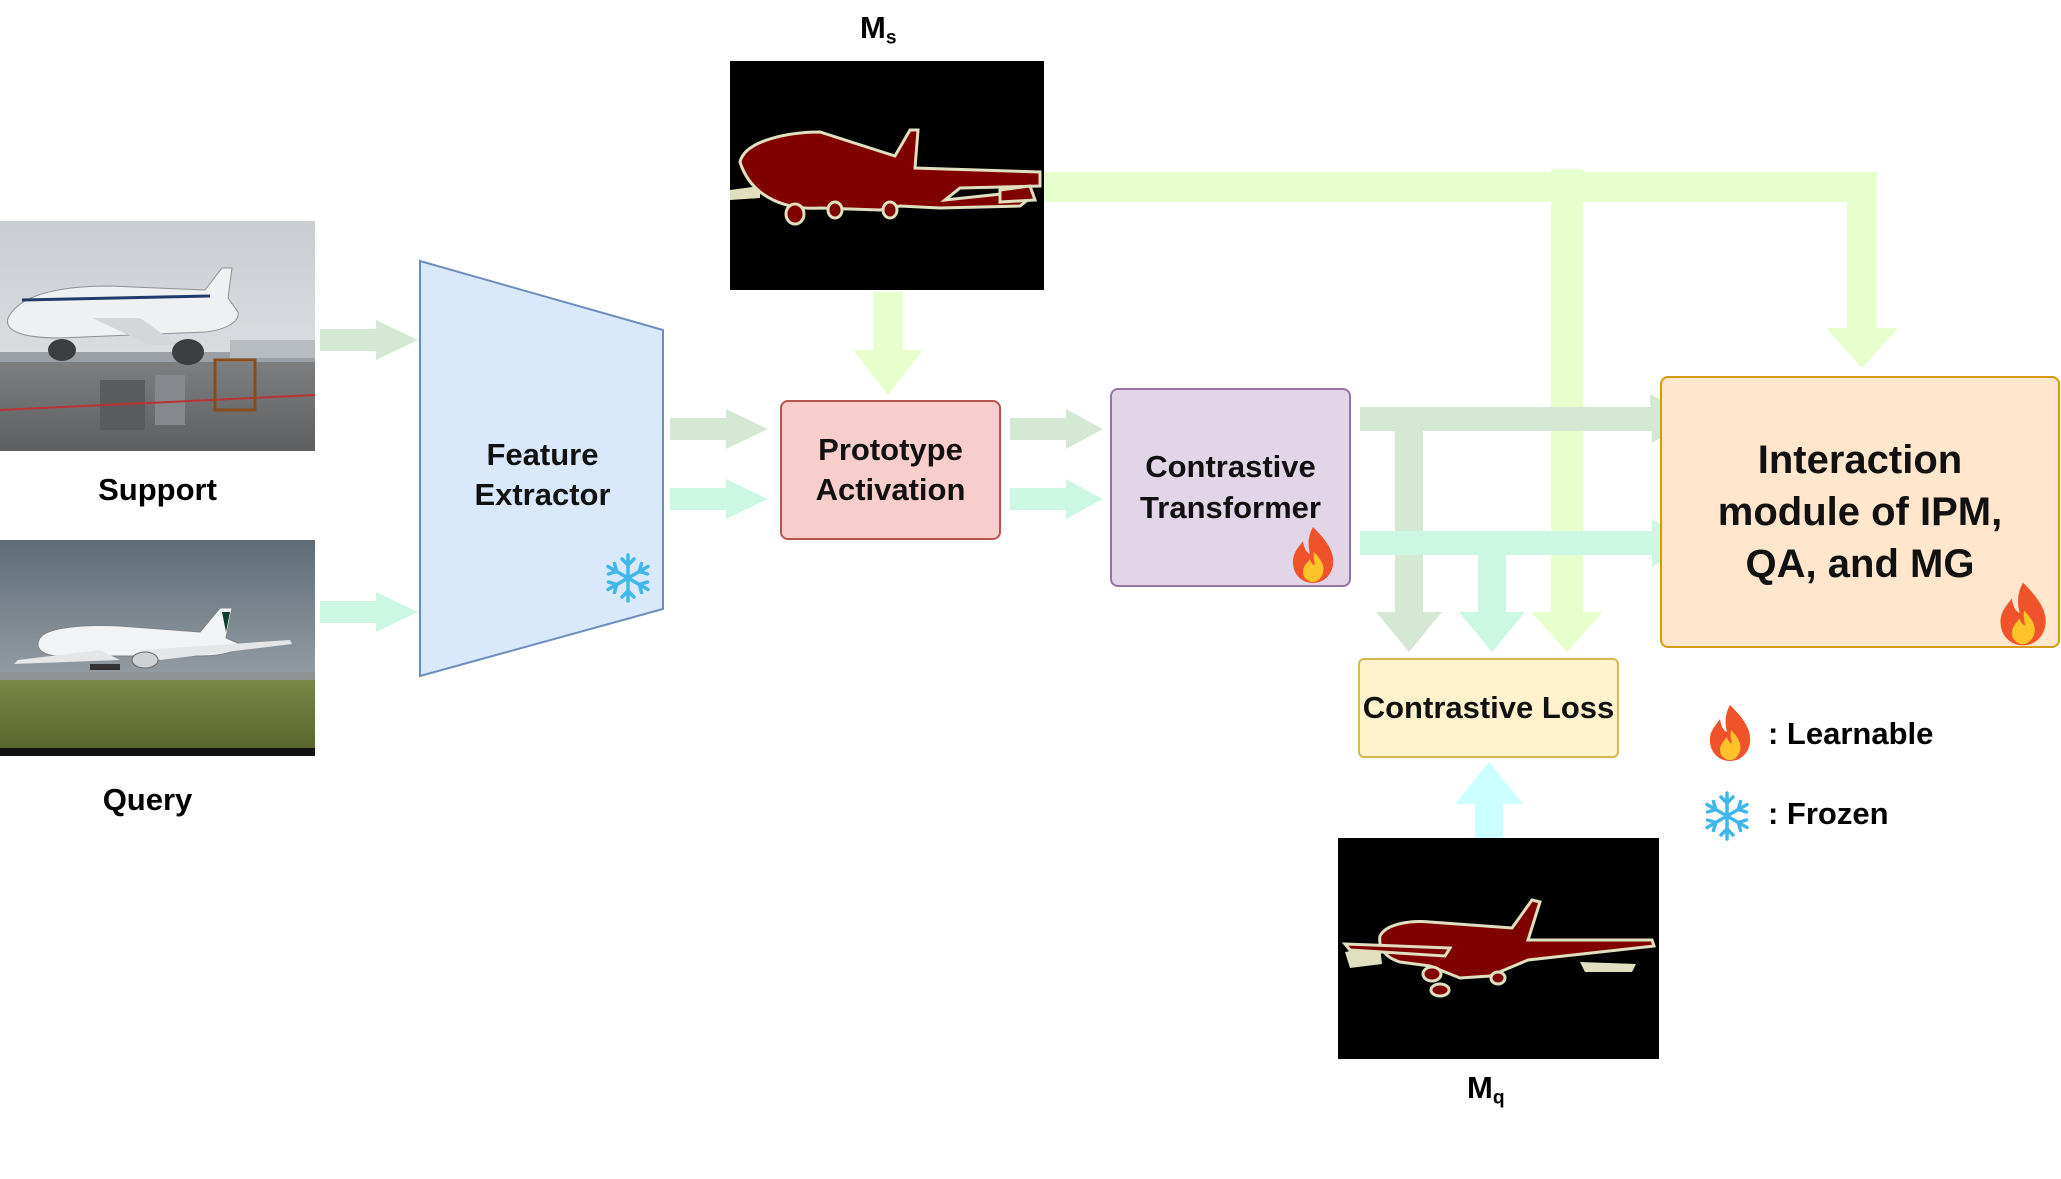 This screenshot has width=2061, height=1179. What do you see at coordinates (888, 343) in the screenshot?
I see `arrow-ms-to-prototype` at bounding box center [888, 343].